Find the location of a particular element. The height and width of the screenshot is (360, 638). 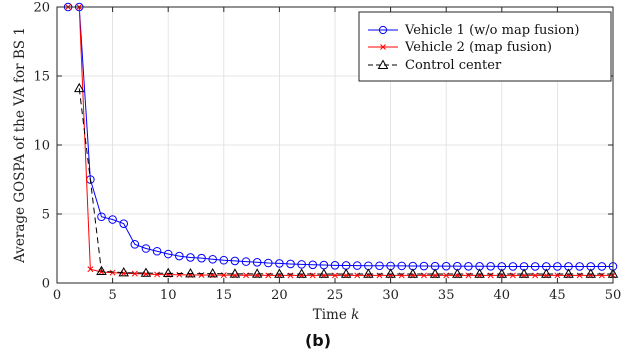

x-tick-label: 0 is located at coordinates (57, 295).